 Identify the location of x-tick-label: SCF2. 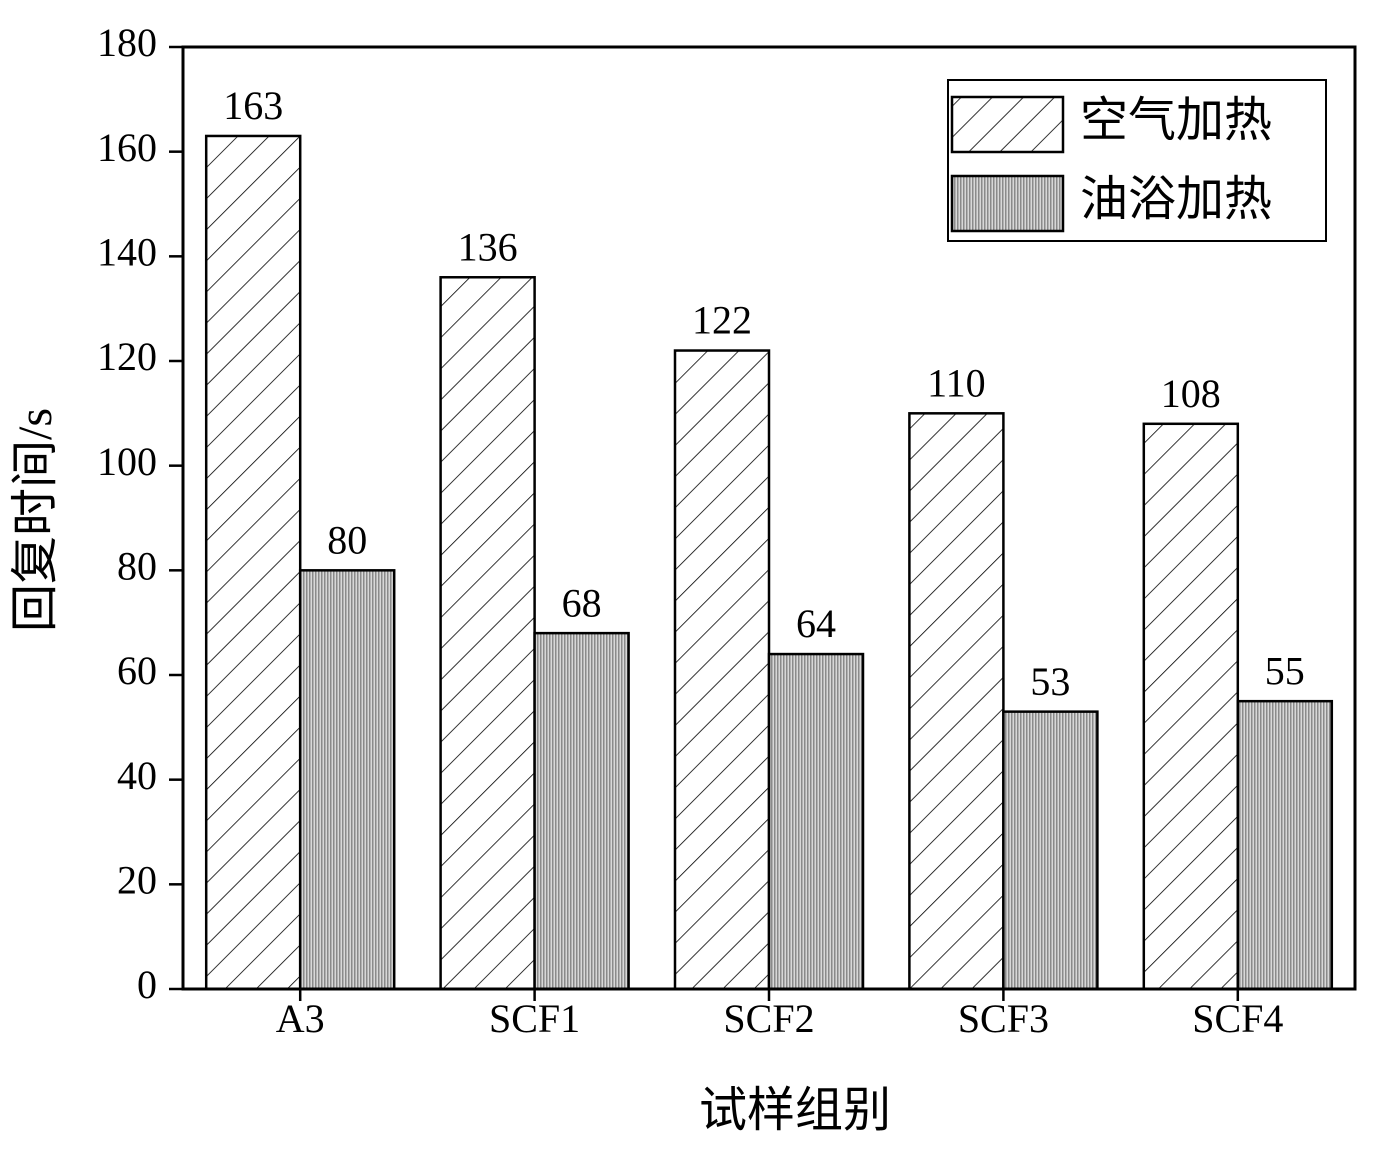
(768, 1018).